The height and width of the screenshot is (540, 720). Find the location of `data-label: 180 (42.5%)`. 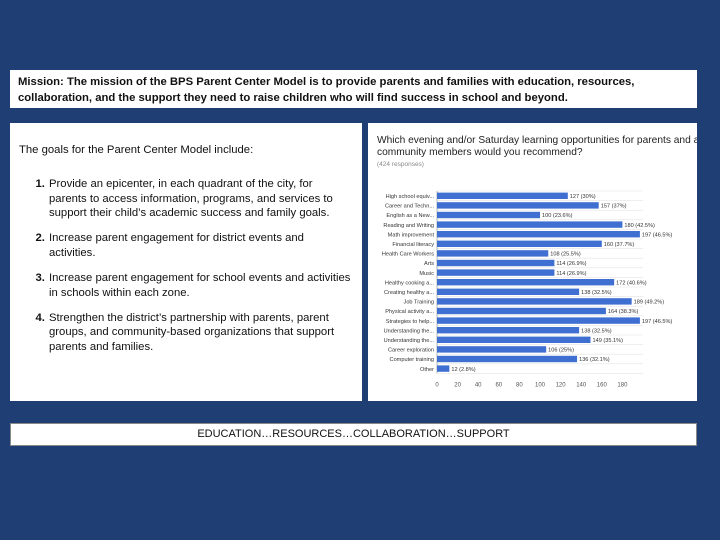

data-label: 180 (42.5%) is located at coordinates (639, 226).